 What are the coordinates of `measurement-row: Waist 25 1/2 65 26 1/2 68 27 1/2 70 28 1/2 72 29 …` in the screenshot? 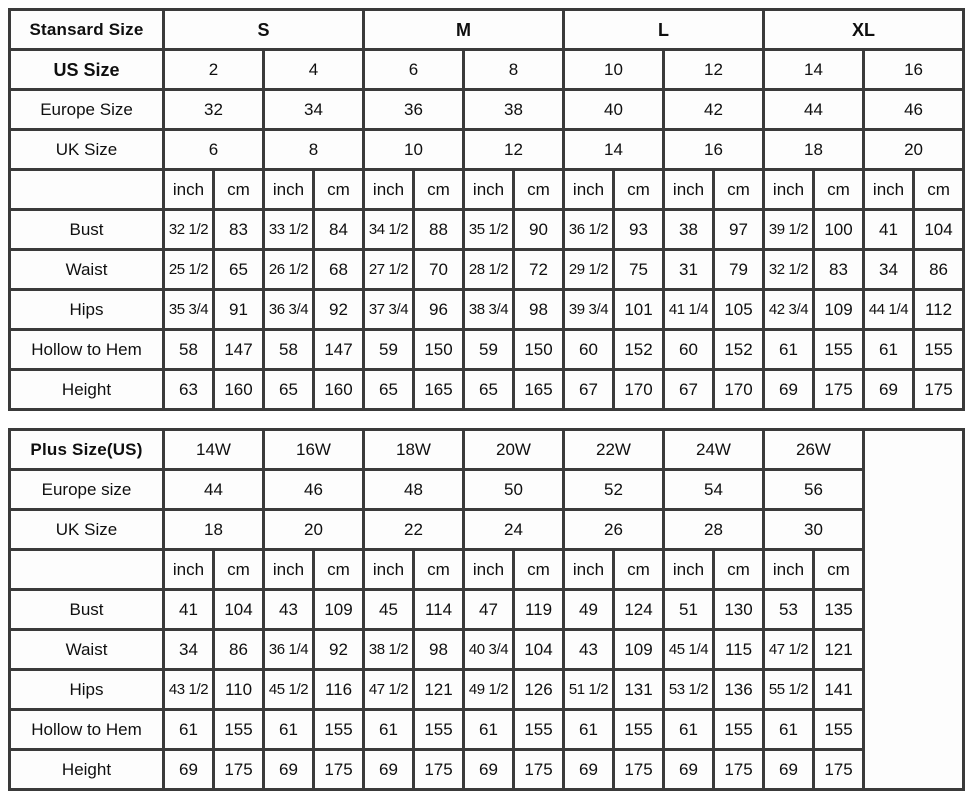 It's located at (487, 269).